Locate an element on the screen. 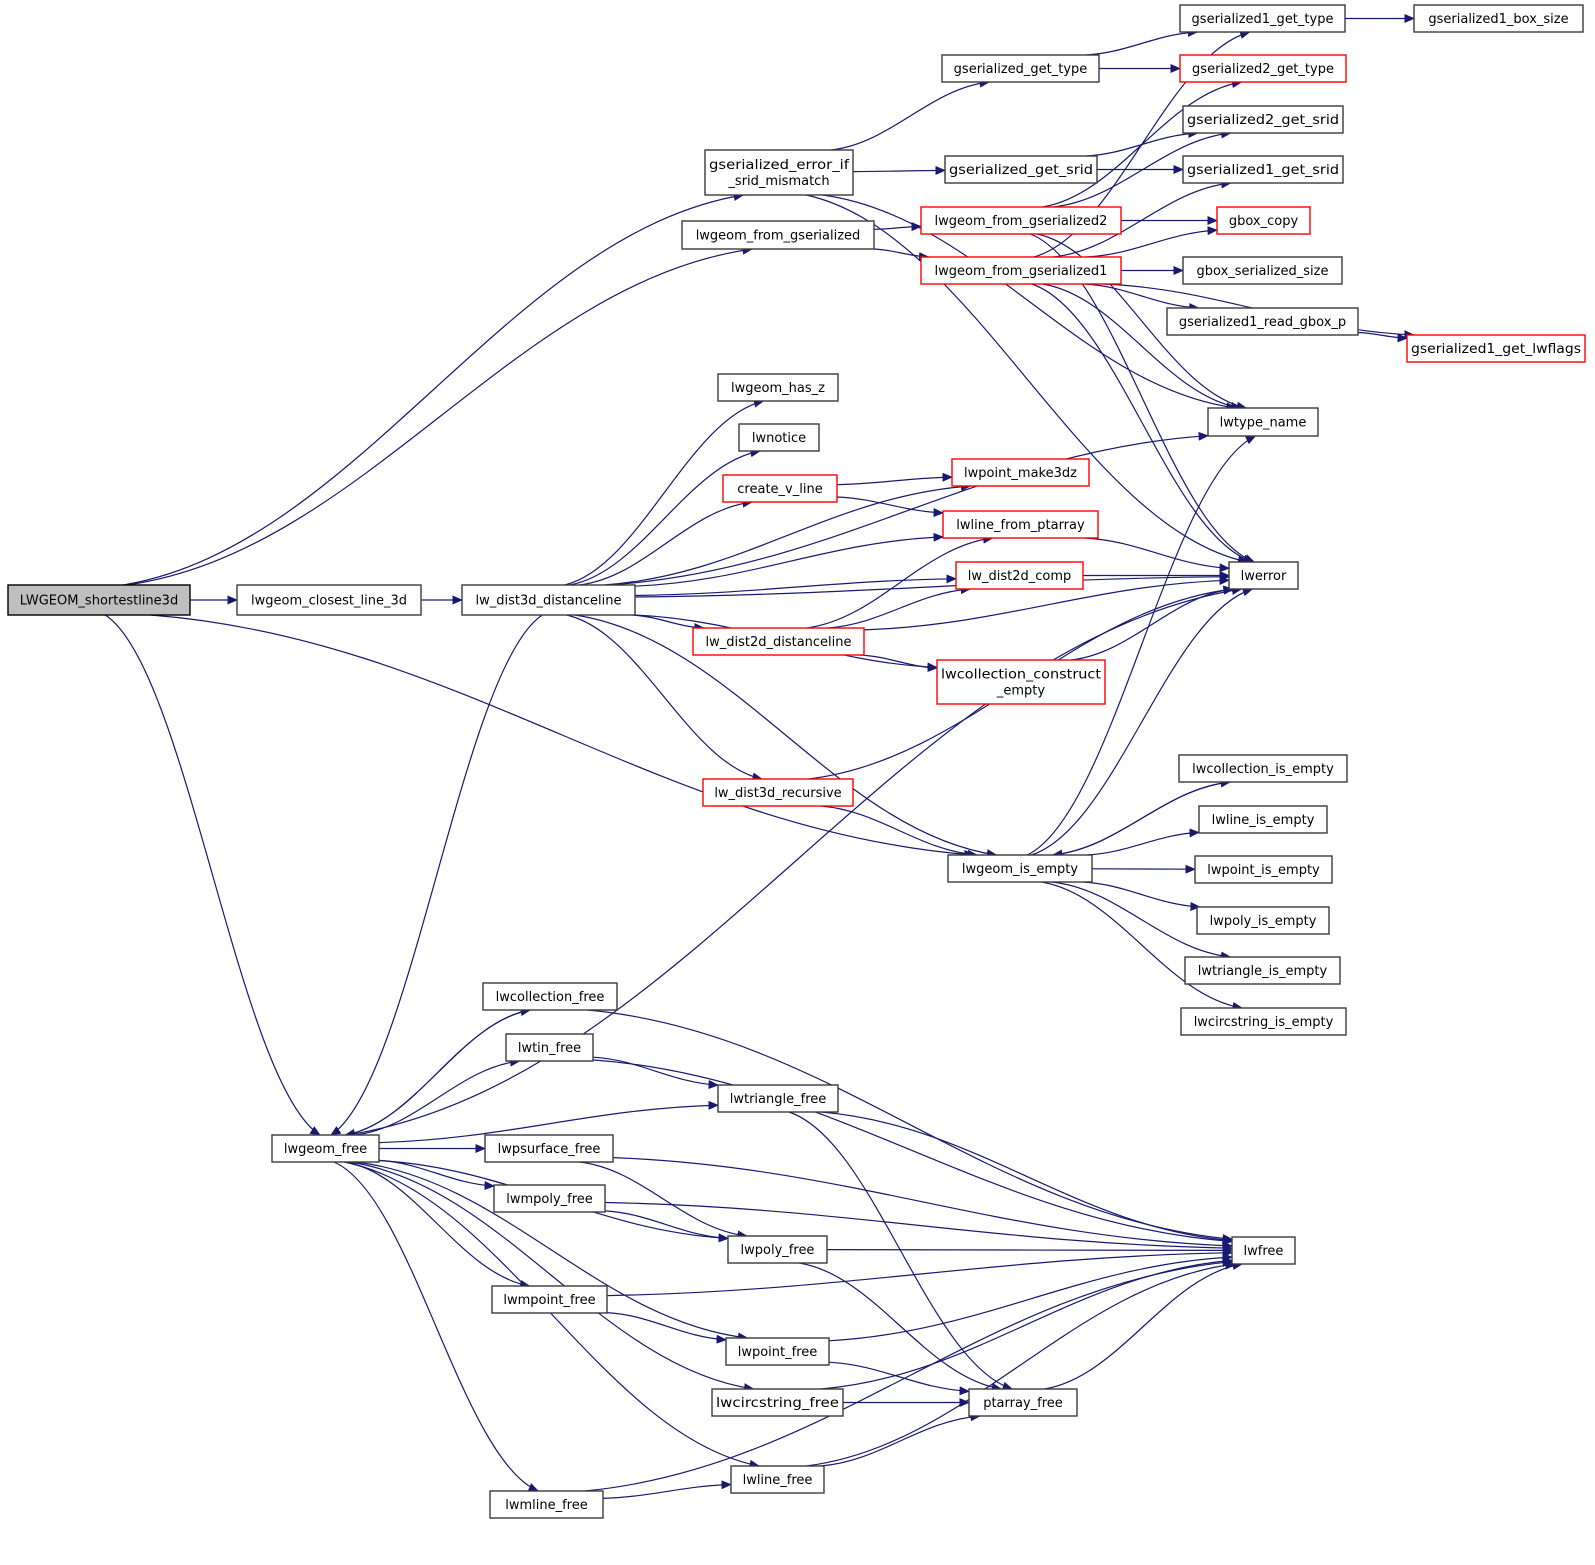 The width and height of the screenshot is (1595, 1565). node-ptarray_free: ptarray_free is located at coordinates (1023, 1402).